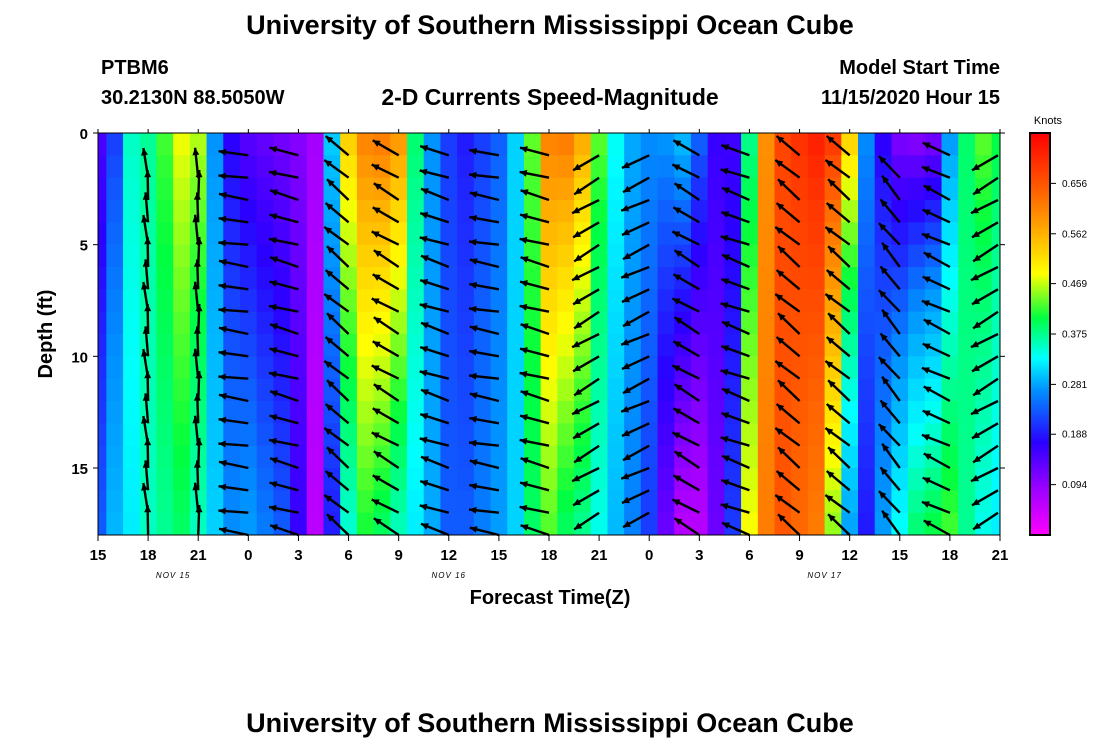  What do you see at coordinates (79, 469) in the screenshot?
I see `y-tick-label: 15` at bounding box center [79, 469].